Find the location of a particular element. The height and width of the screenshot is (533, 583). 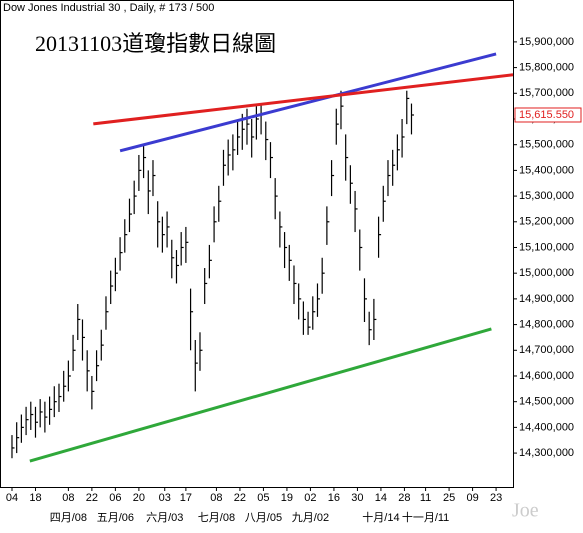

x-tick-label: 06 is located at coordinates (115, 498).